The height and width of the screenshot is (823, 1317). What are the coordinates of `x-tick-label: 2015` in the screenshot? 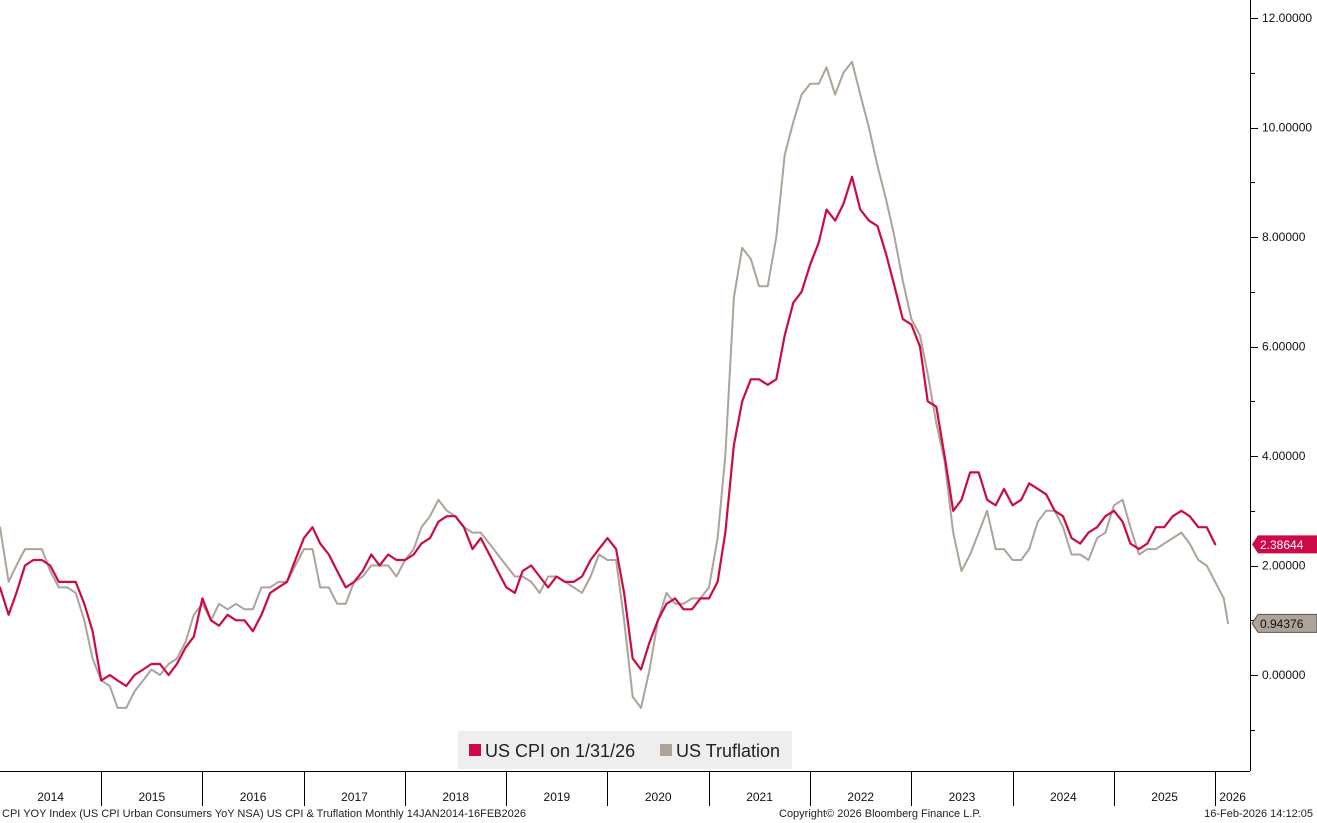 It's located at (151, 797).